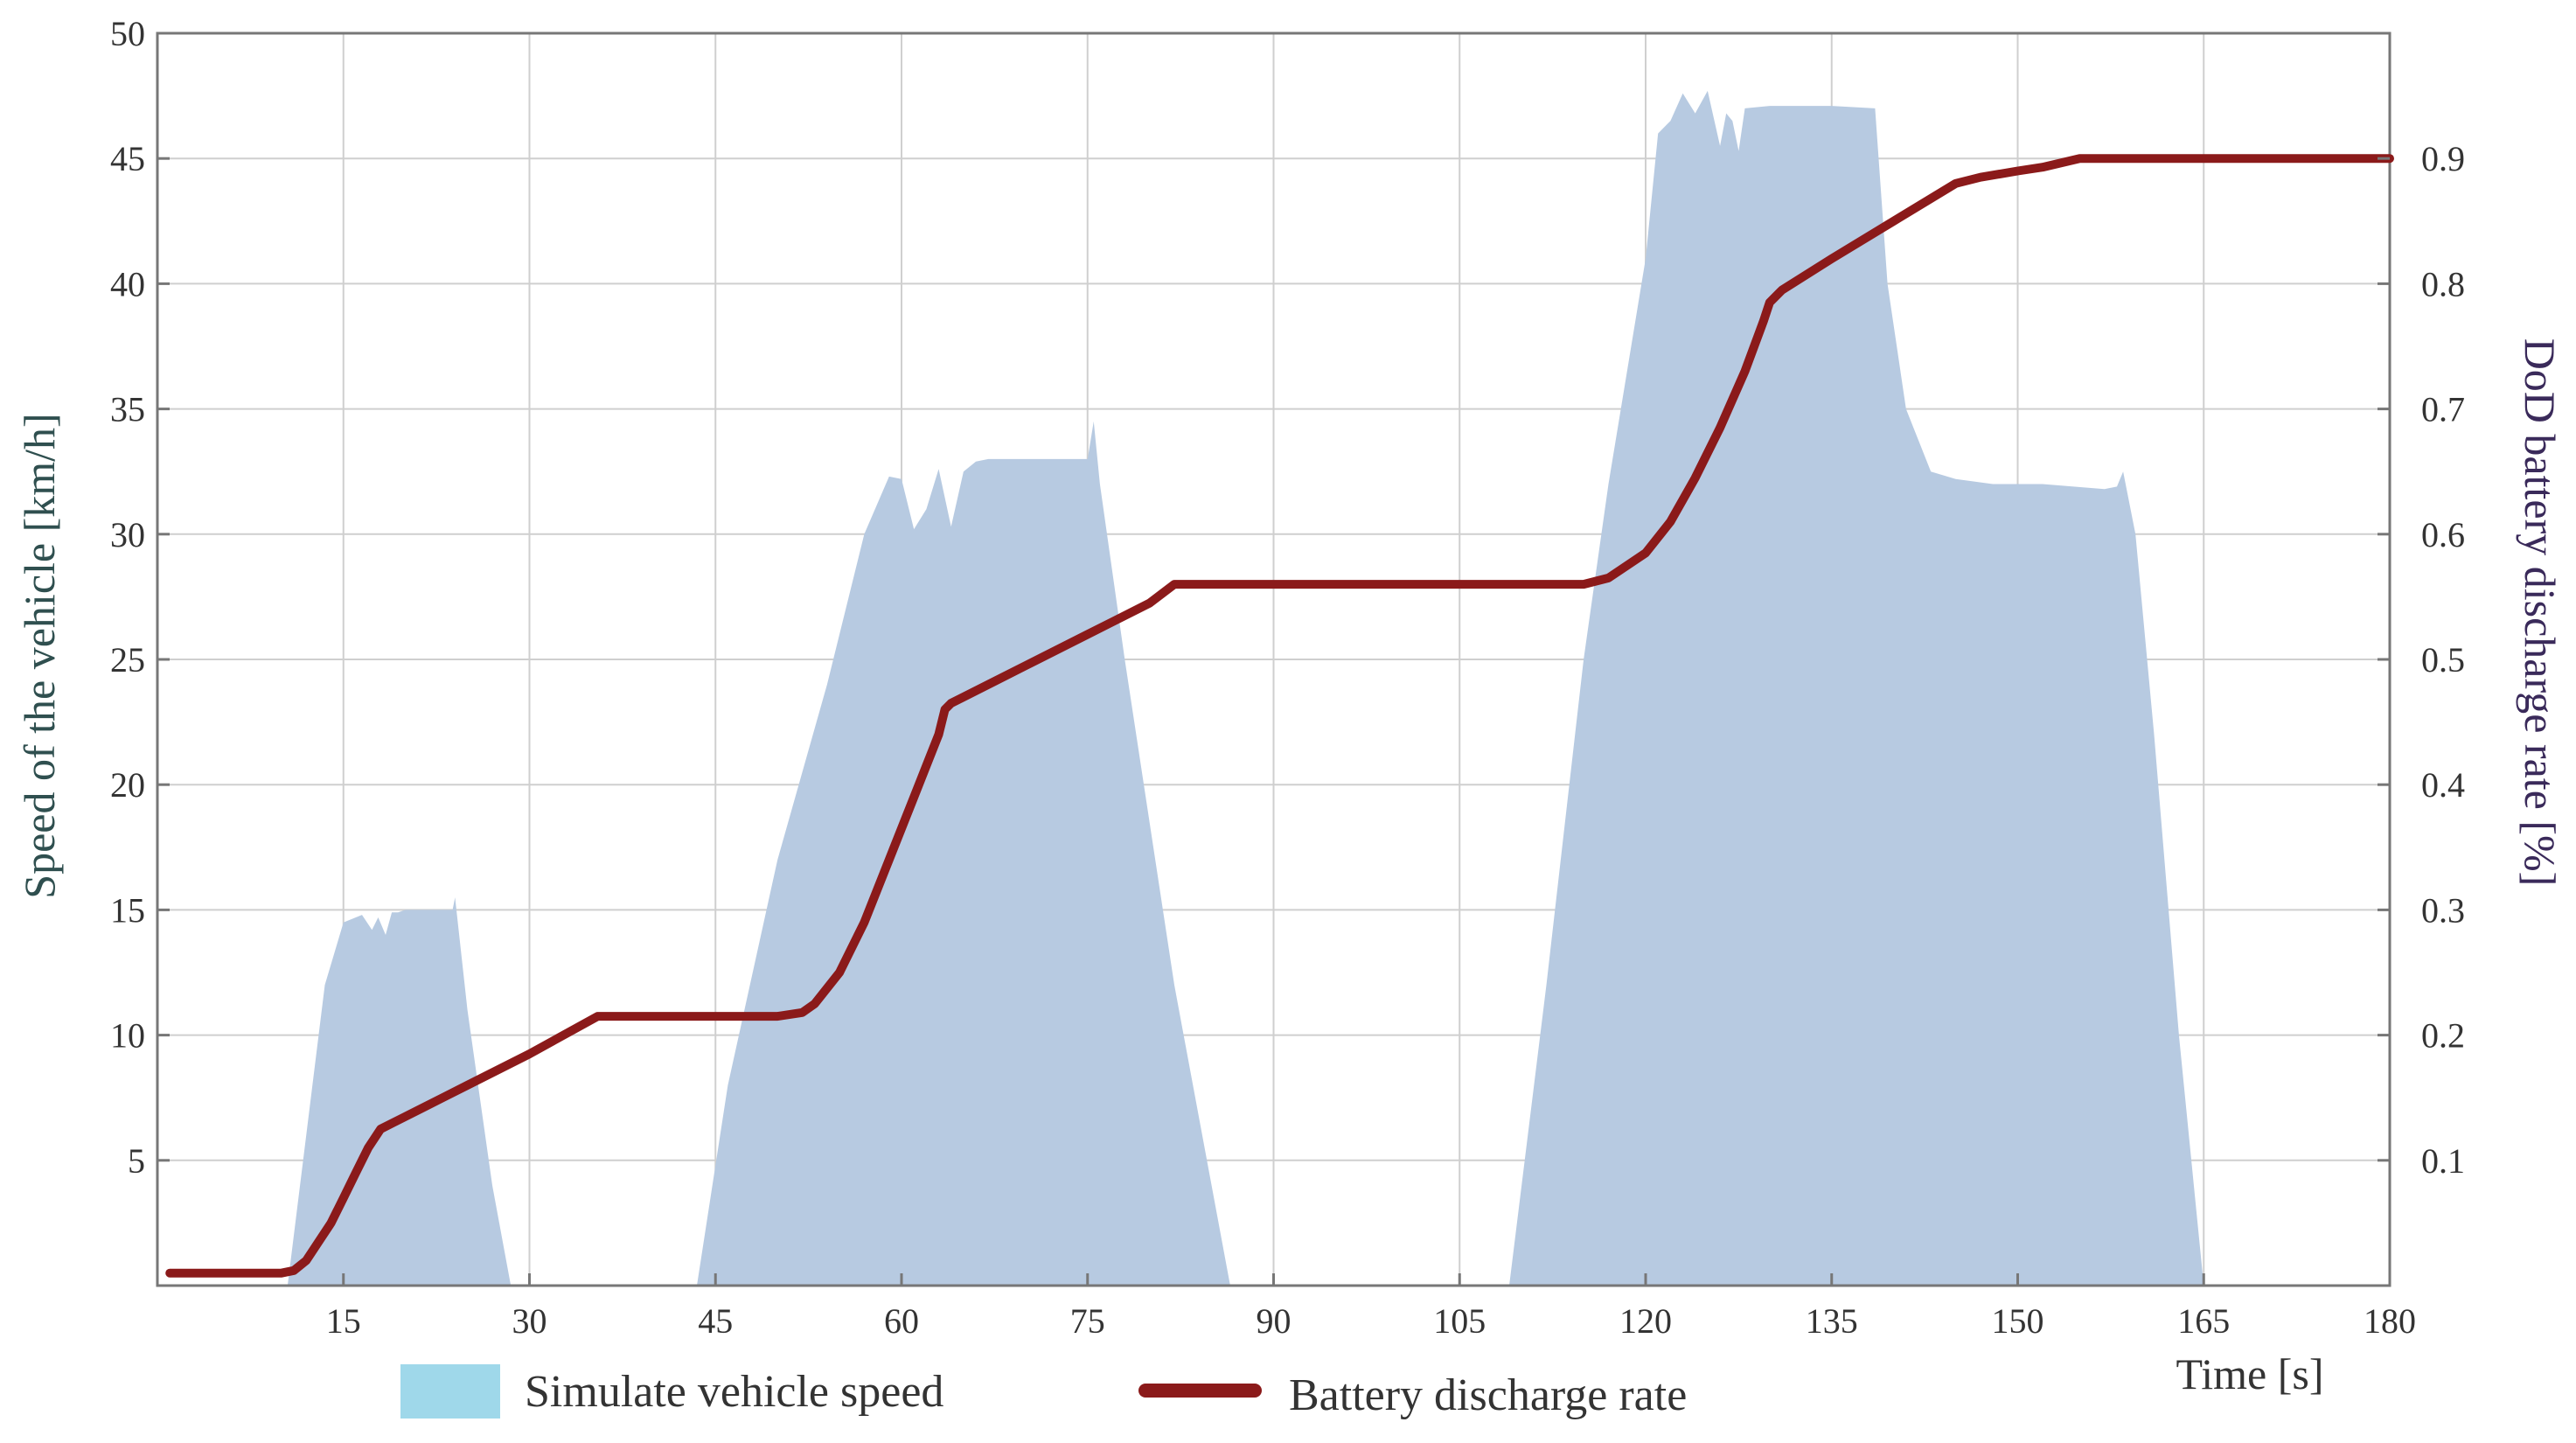  Describe the element at coordinates (2443, 534) in the screenshot. I see `y2-tick-label-5: 0.6` at that location.